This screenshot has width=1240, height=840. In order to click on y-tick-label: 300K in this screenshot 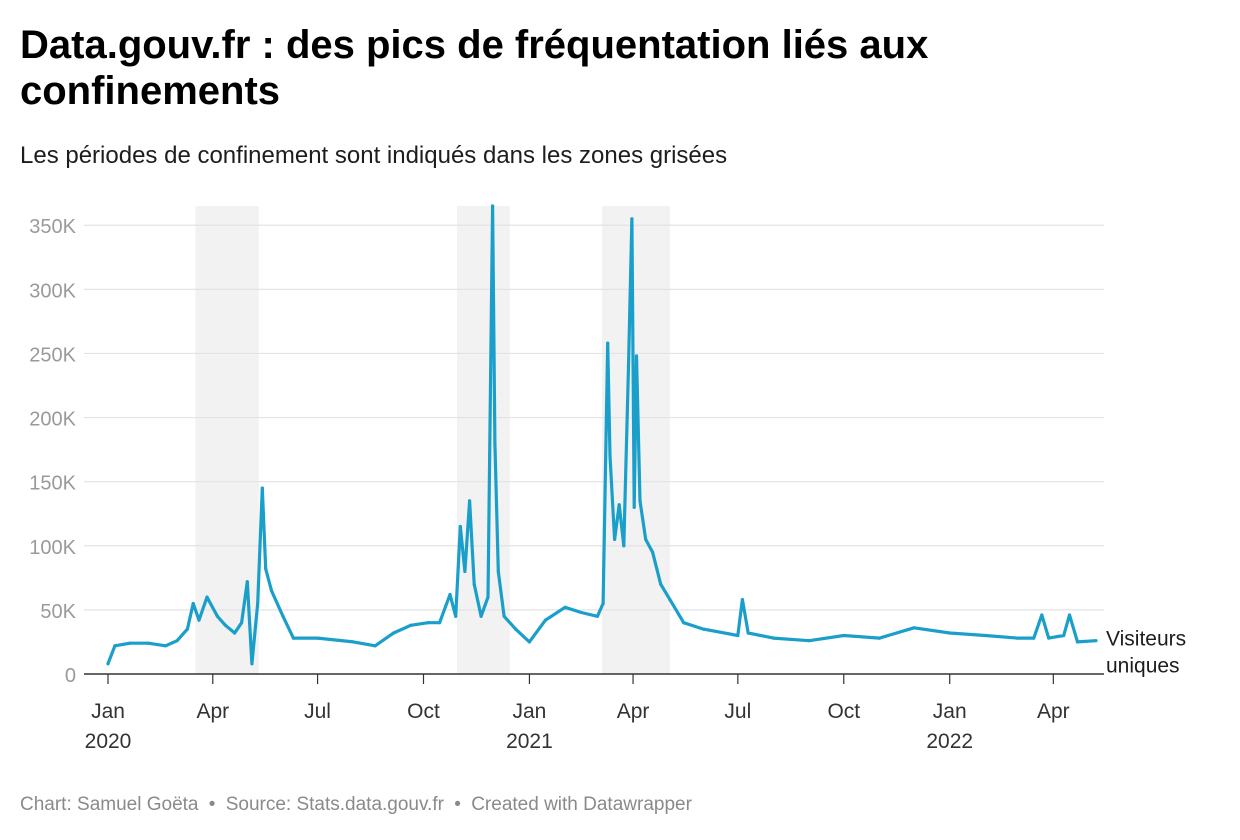, I will do `click(52, 291)`.